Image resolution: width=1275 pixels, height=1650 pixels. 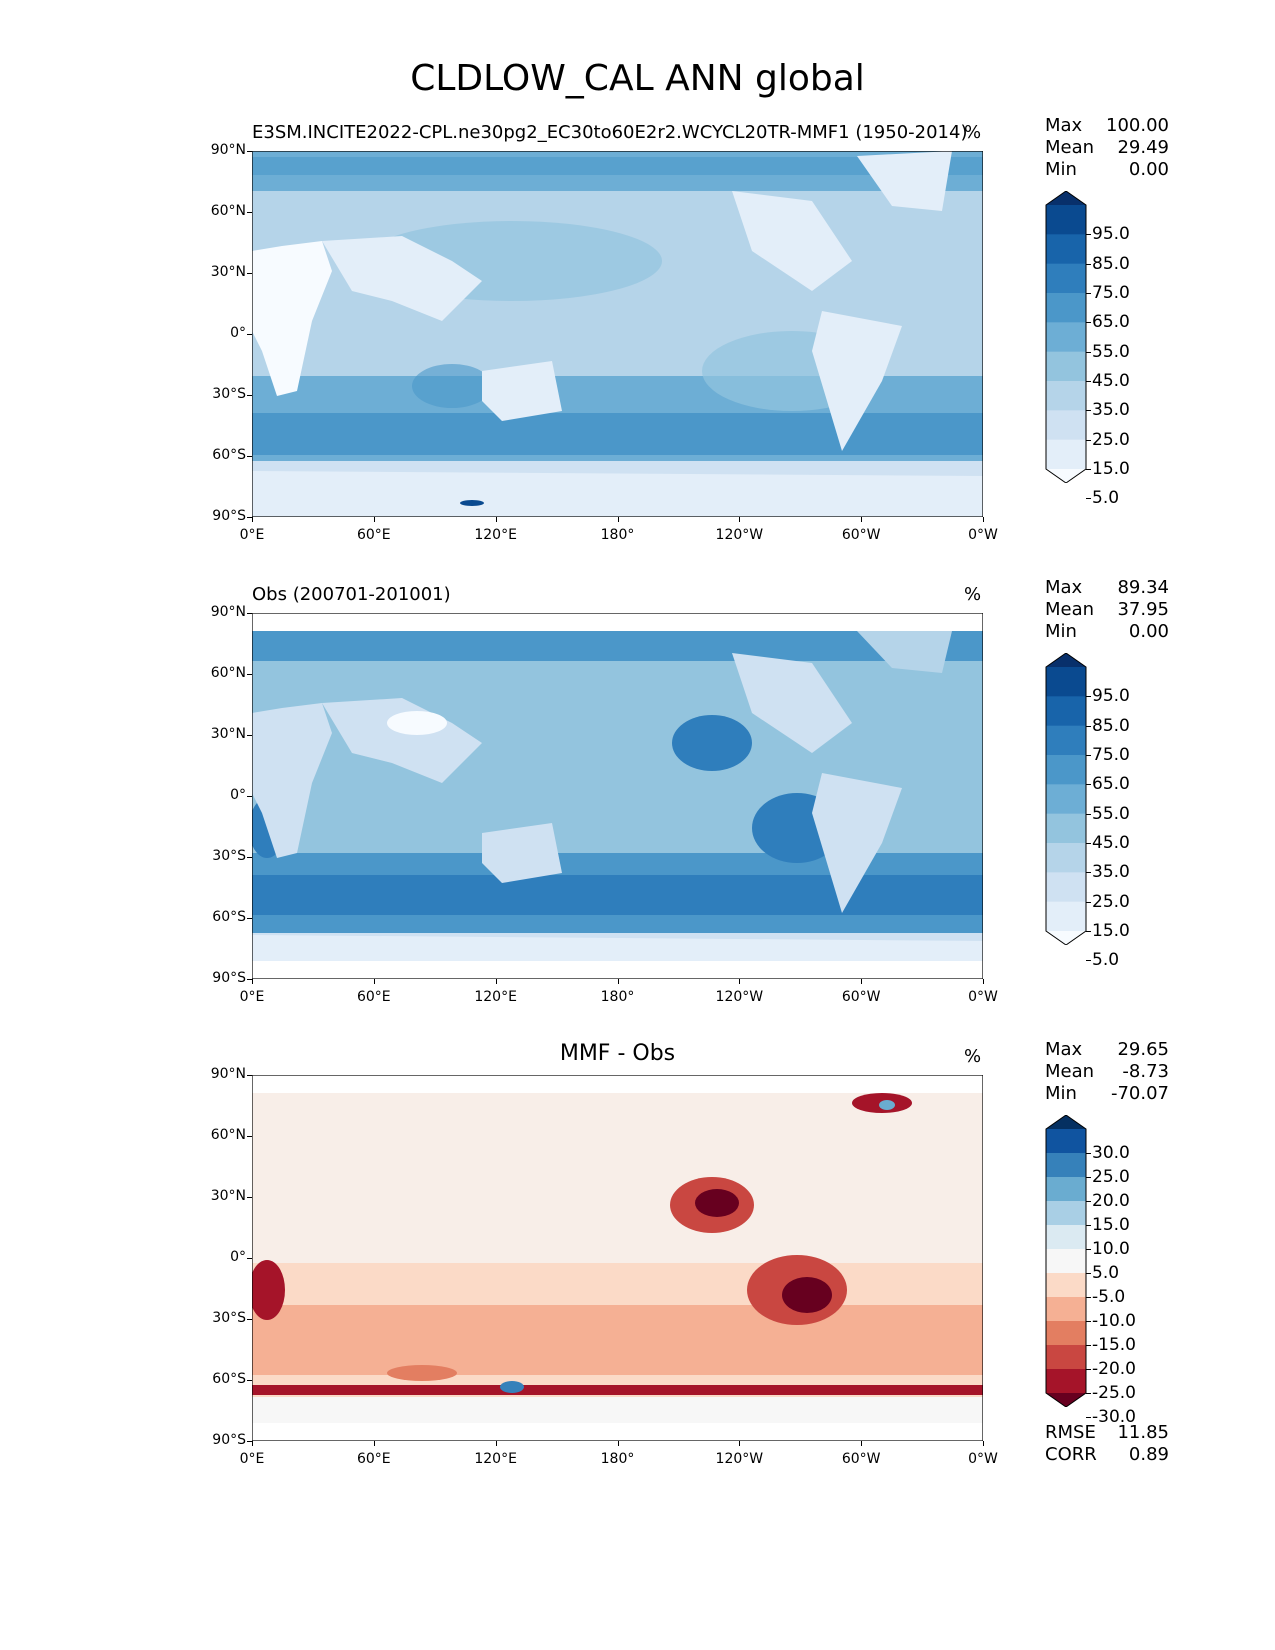 I want to click on panel-3-lon-tick-label: 60°W, so click(x=861, y=1459).